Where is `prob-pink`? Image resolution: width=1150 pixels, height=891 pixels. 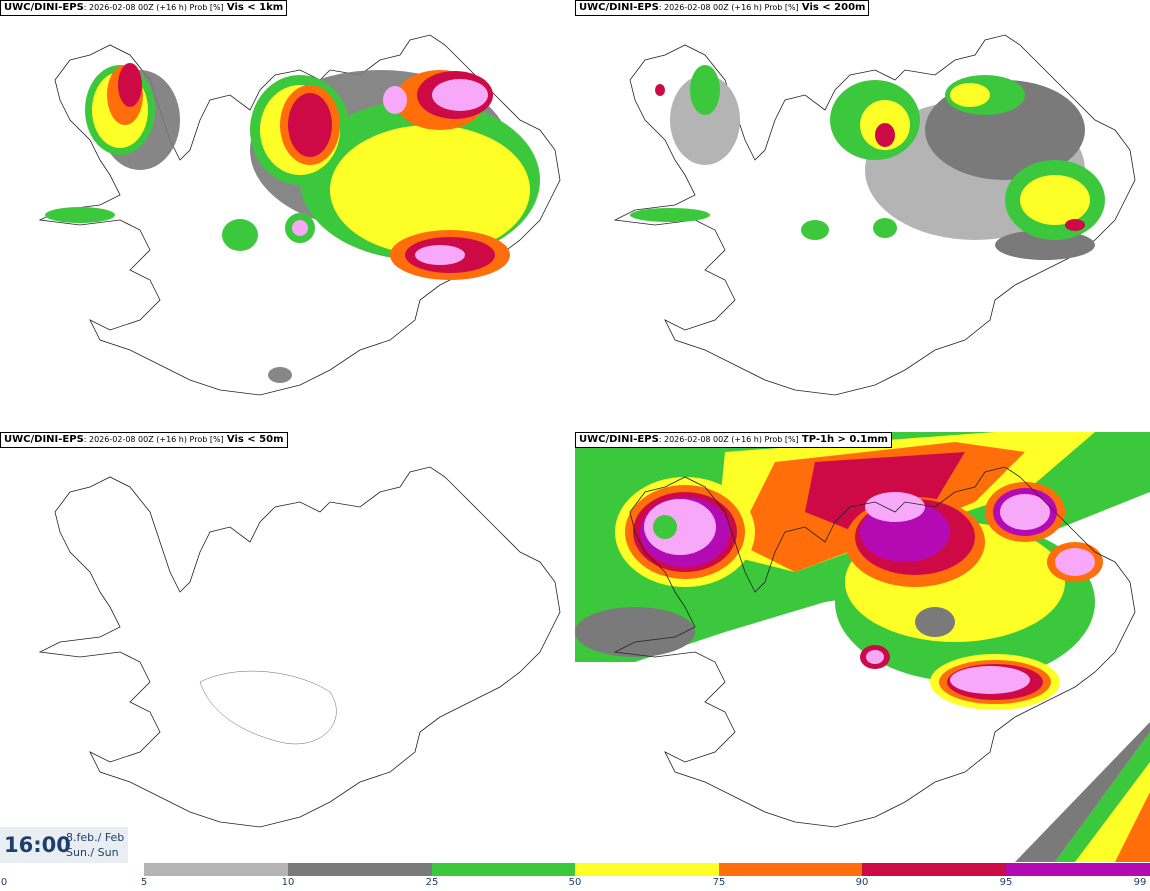
prob-pink is located at coordinates (390, 172).